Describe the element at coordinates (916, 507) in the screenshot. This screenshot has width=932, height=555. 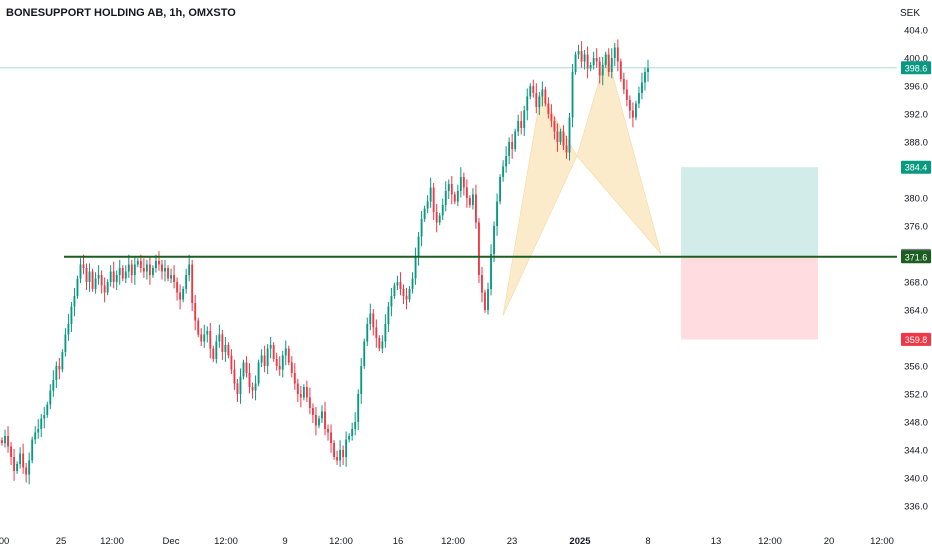
I see `y-tick-label: 336.0` at that location.